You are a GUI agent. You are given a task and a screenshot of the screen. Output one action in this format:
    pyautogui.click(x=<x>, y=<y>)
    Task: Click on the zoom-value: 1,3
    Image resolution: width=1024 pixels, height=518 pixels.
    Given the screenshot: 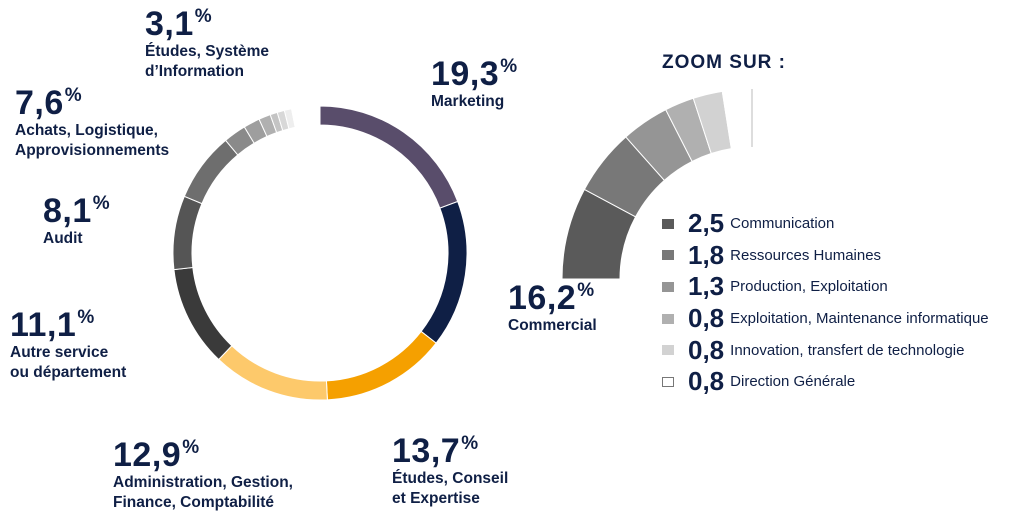 What is the action you would take?
    pyautogui.click(x=706, y=286)
    